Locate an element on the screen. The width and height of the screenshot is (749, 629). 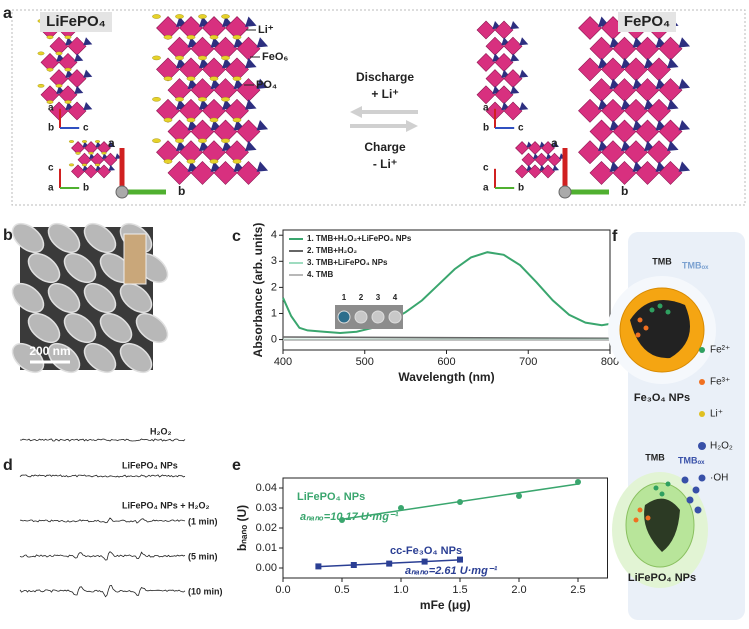
label: H₂O₂ is located at coordinates (721, 446).